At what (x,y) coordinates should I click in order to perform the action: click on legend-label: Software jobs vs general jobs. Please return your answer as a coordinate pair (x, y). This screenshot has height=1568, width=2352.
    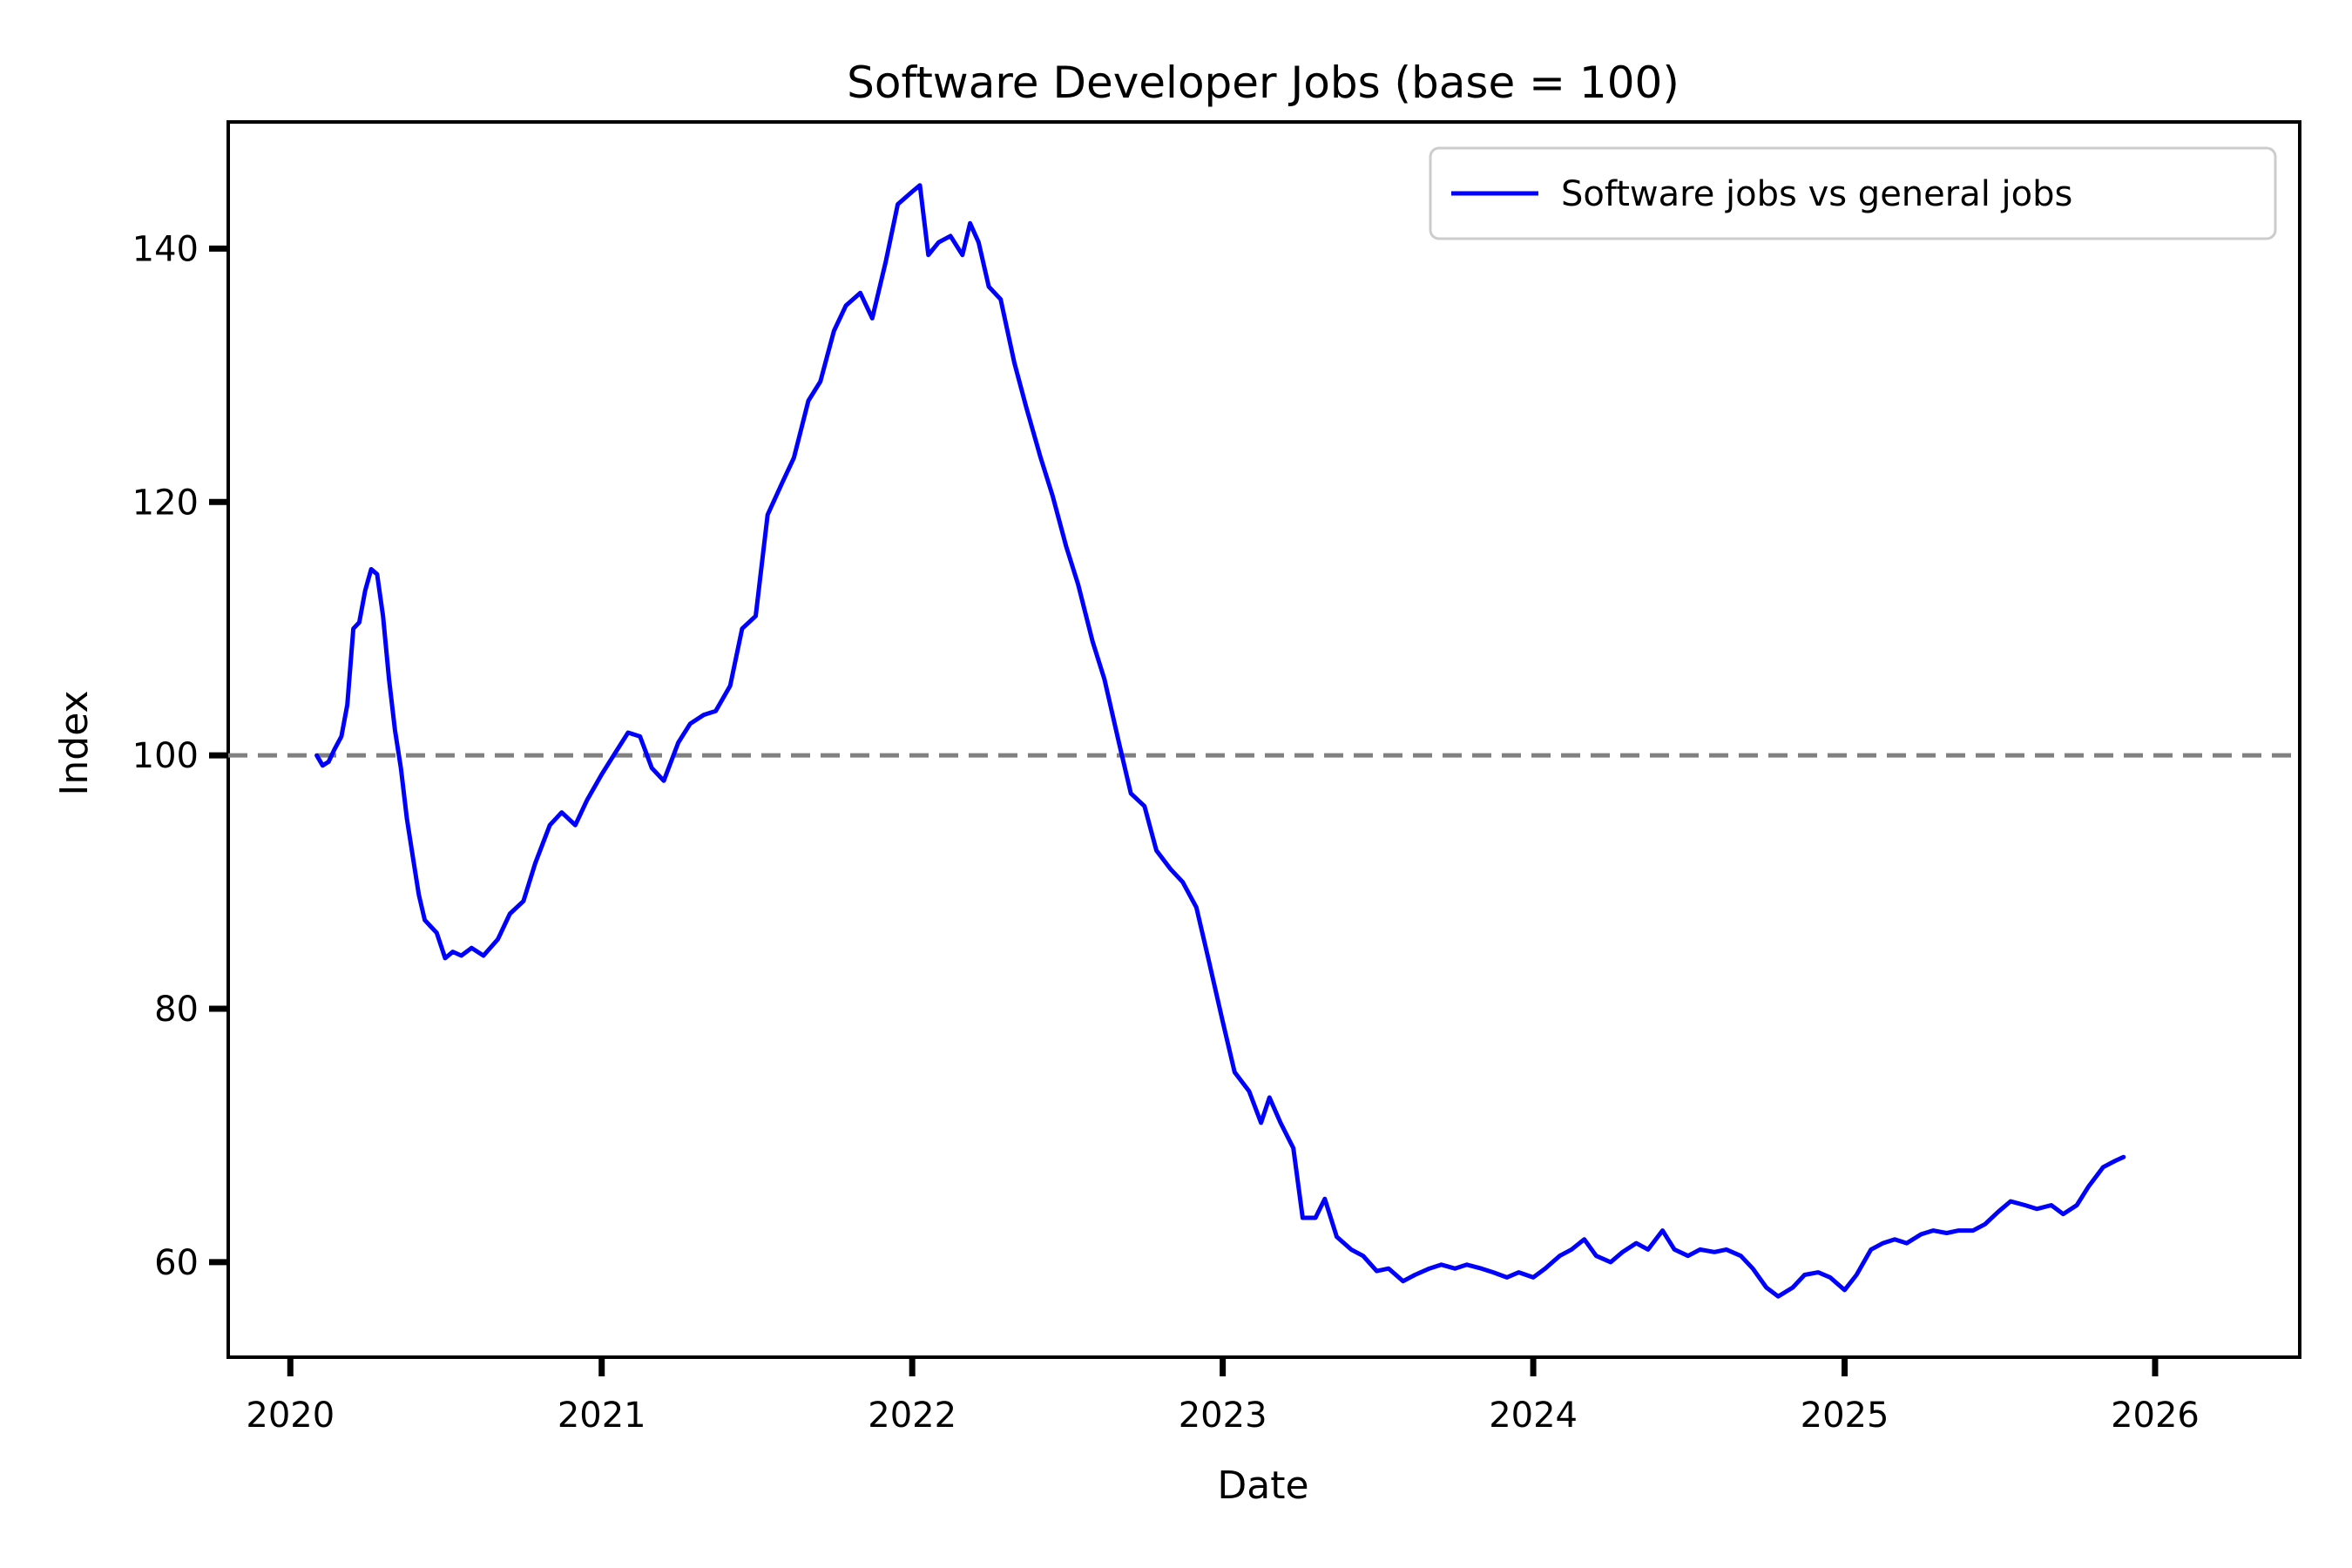
    Looking at the image, I should click on (1816, 194).